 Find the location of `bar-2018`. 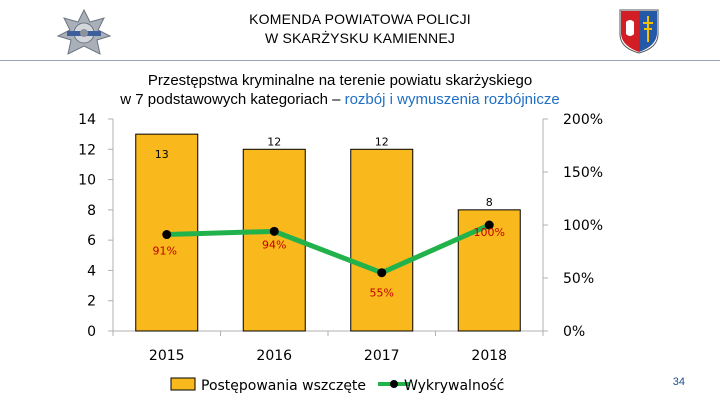

bar-2018 is located at coordinates (489, 270).